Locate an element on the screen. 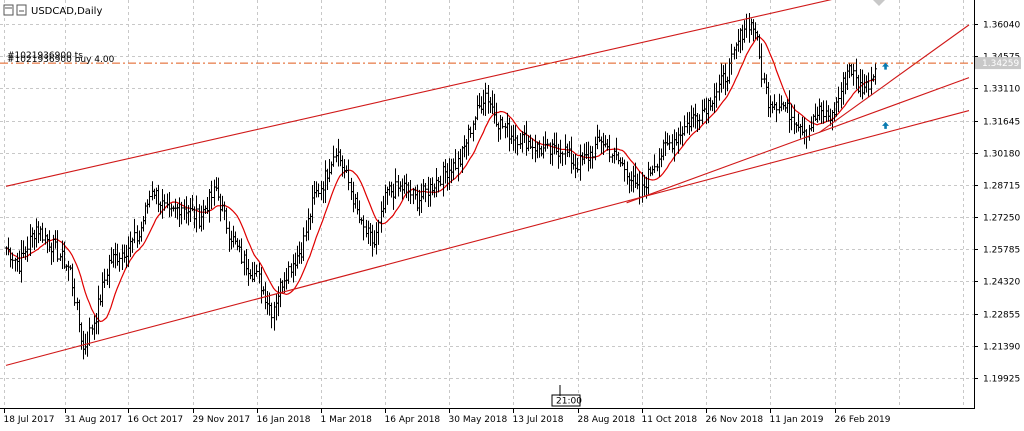  price-tick-label: 1.27250 is located at coordinates (1001, 219).